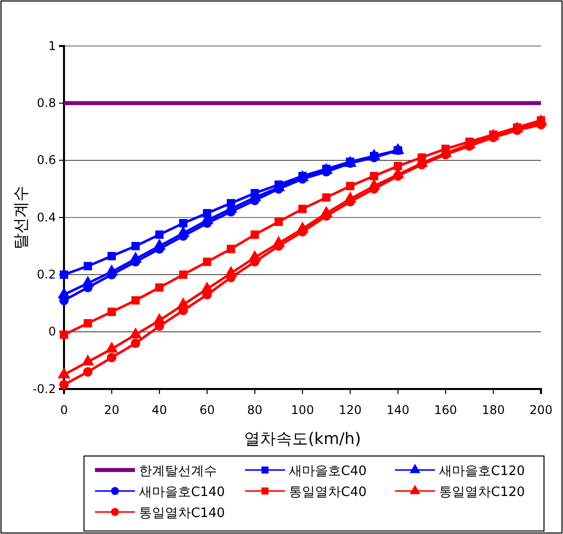 The width and height of the screenshot is (563, 534). I want to click on legend-label: 새마을호C40, so click(328, 471).